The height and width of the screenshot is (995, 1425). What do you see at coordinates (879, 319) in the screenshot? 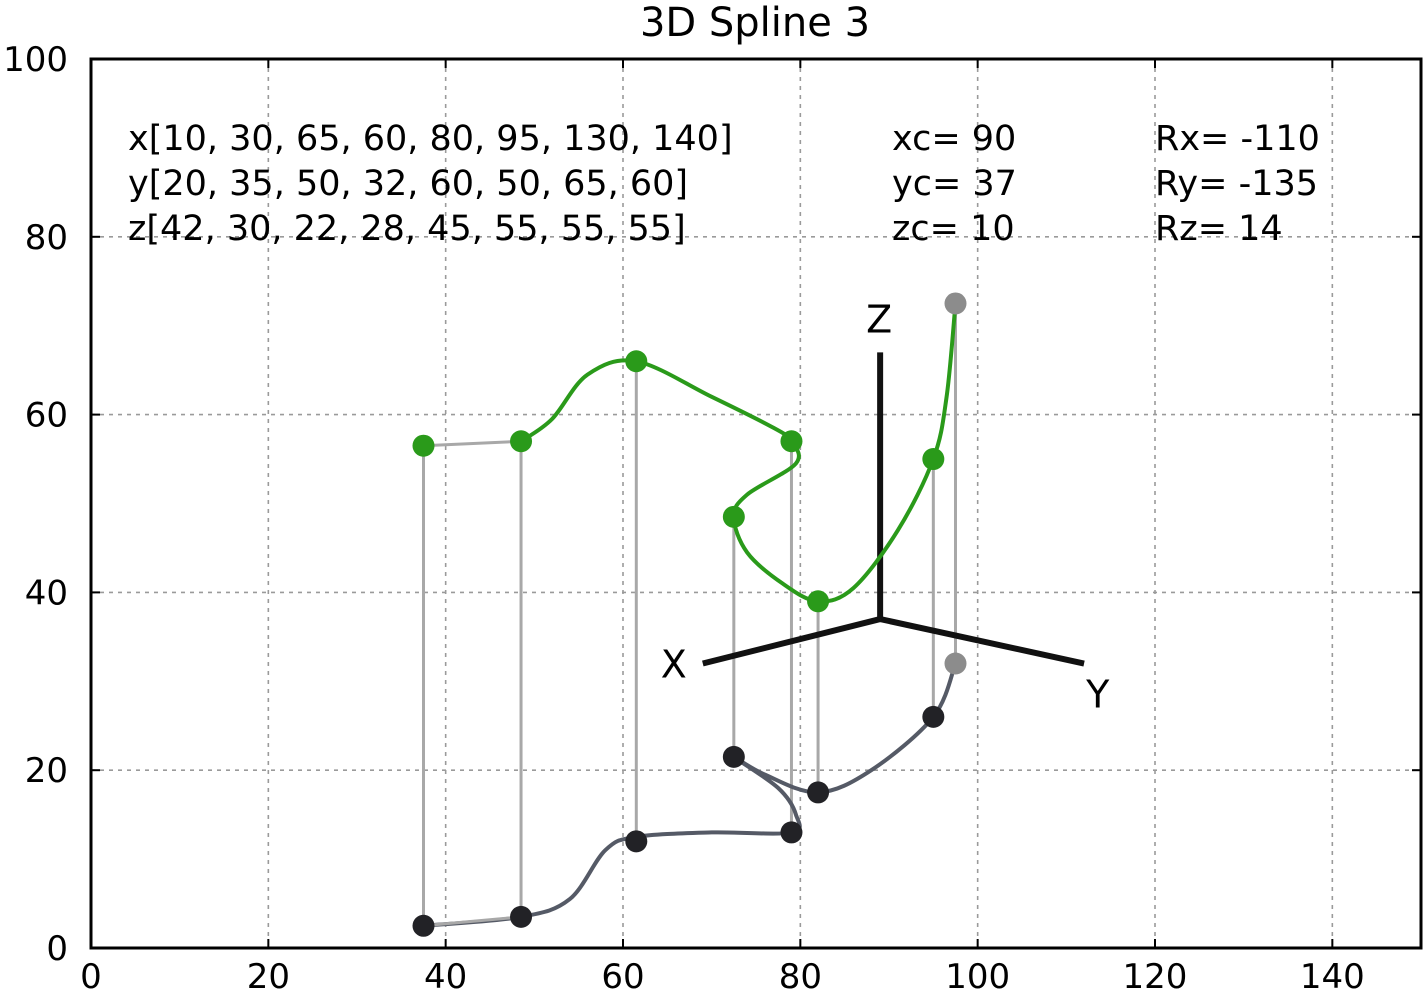
I see `triad-z-label: Z` at bounding box center [879, 319].